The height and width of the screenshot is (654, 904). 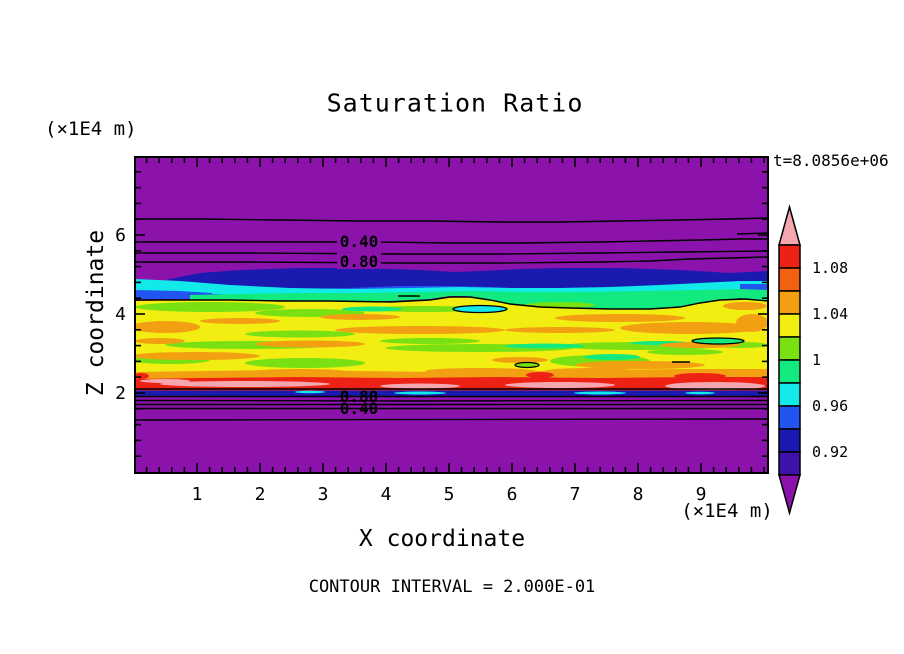 What do you see at coordinates (120, 393) in the screenshot?
I see `y-tick-label: 2` at bounding box center [120, 393].